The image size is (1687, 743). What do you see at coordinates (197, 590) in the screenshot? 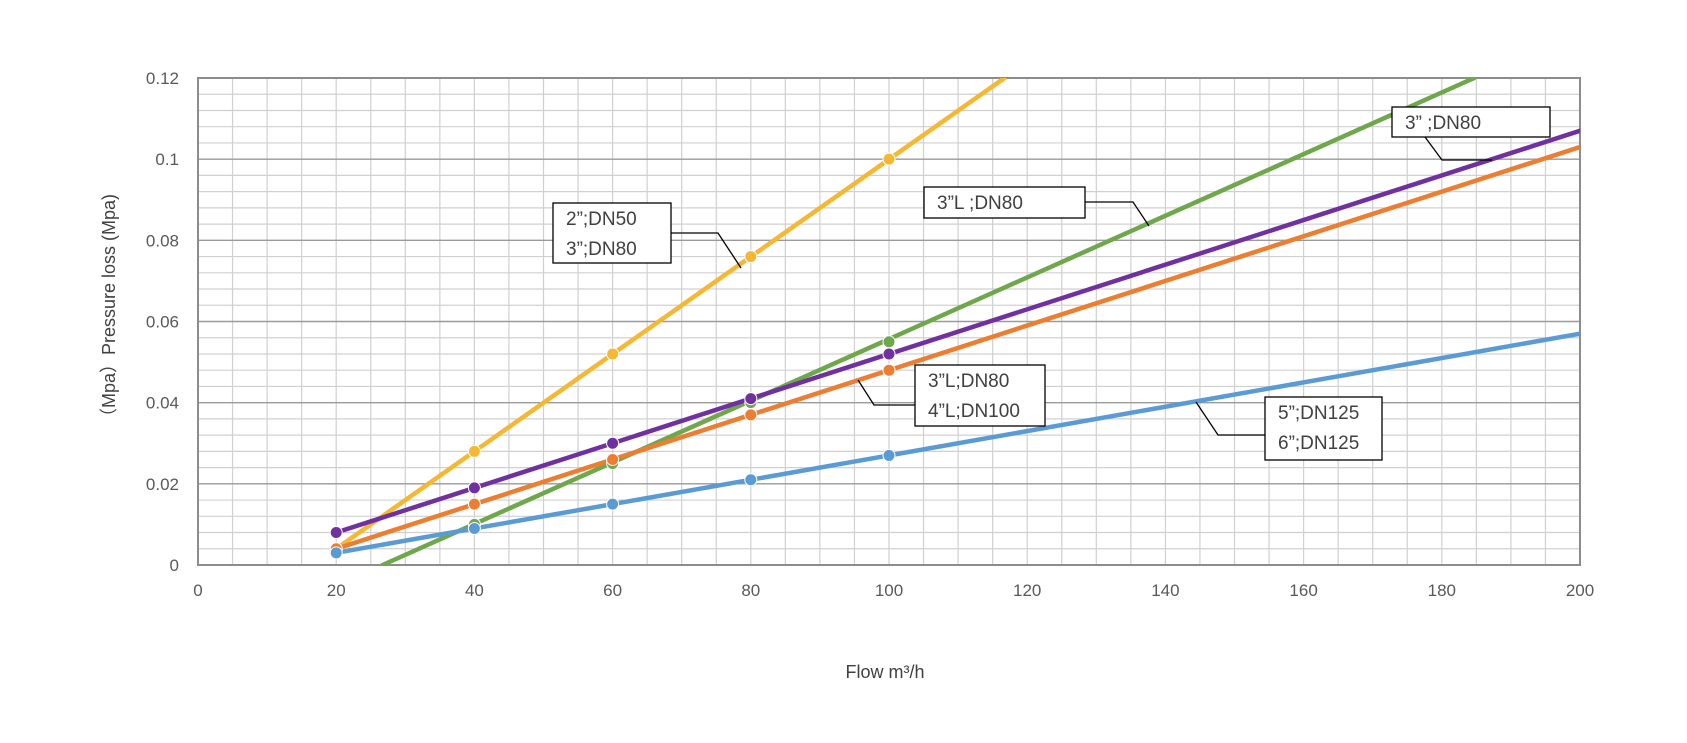
I see `x-tick-label: 0` at bounding box center [197, 590].